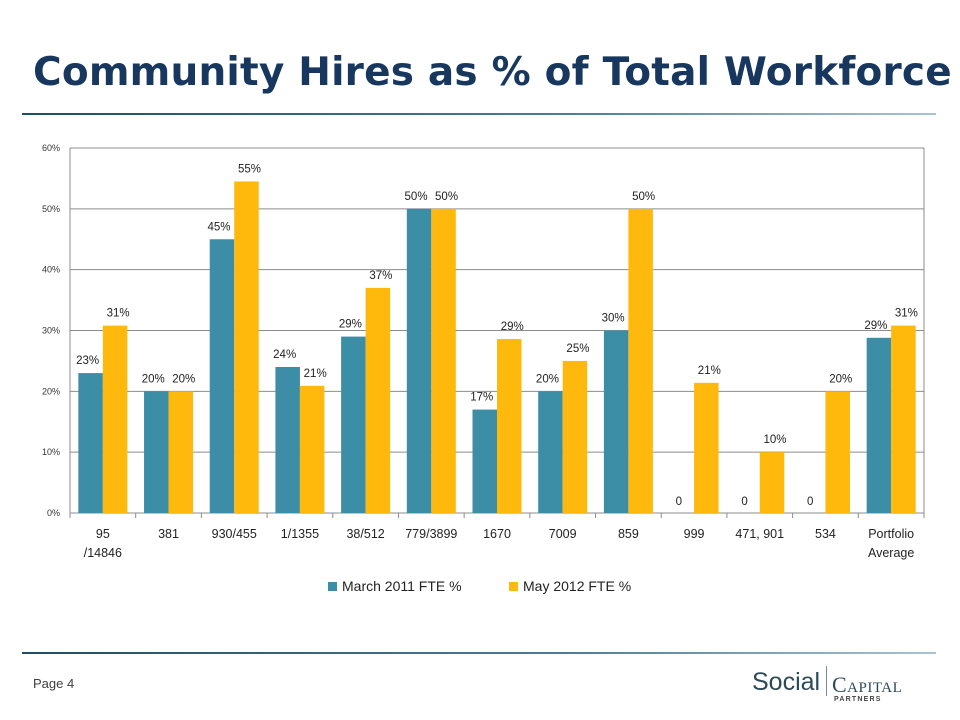 This screenshot has width=960, height=720. I want to click on x-category-label: Portfolio, so click(891, 534).